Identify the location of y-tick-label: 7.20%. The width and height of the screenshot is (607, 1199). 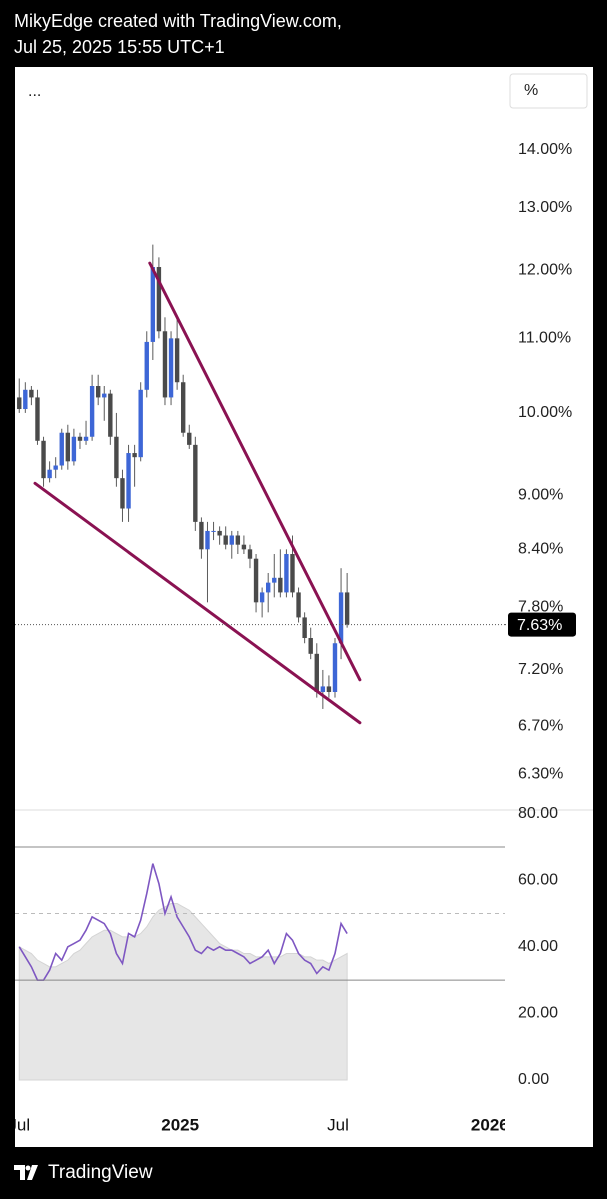
(540, 669).